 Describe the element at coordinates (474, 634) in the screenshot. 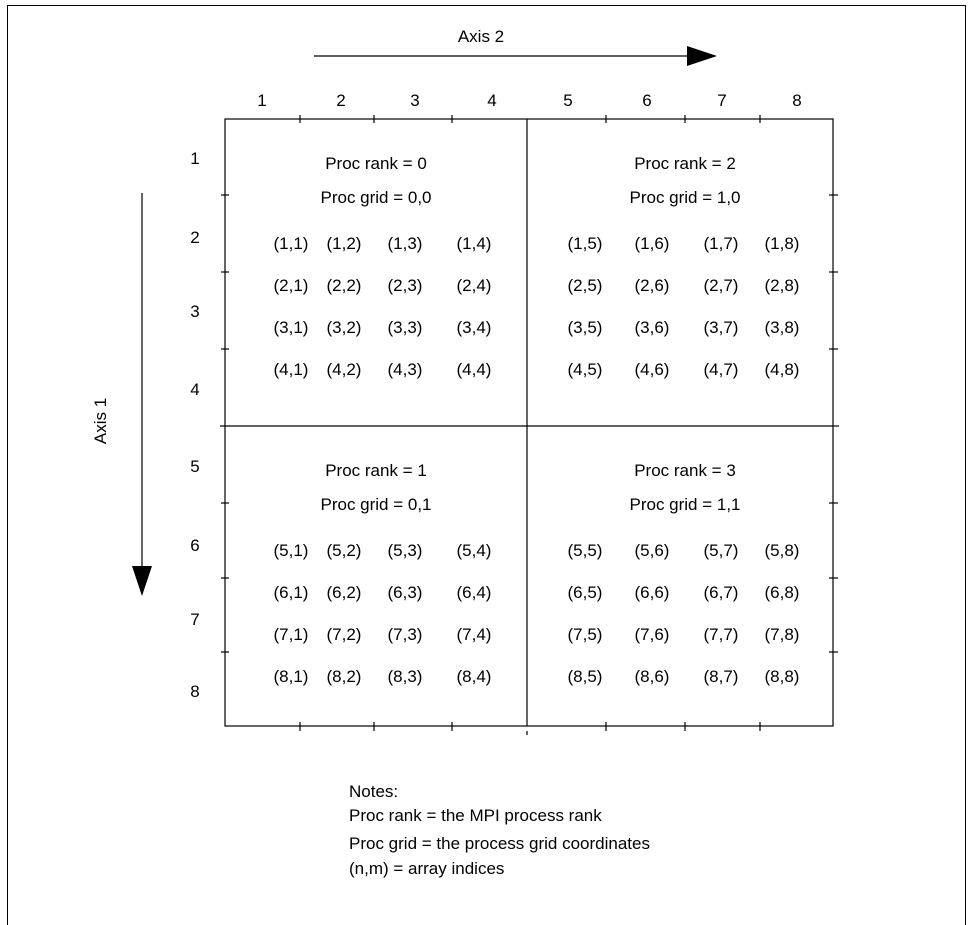

I see `array-index-cell: (7,4)` at that location.